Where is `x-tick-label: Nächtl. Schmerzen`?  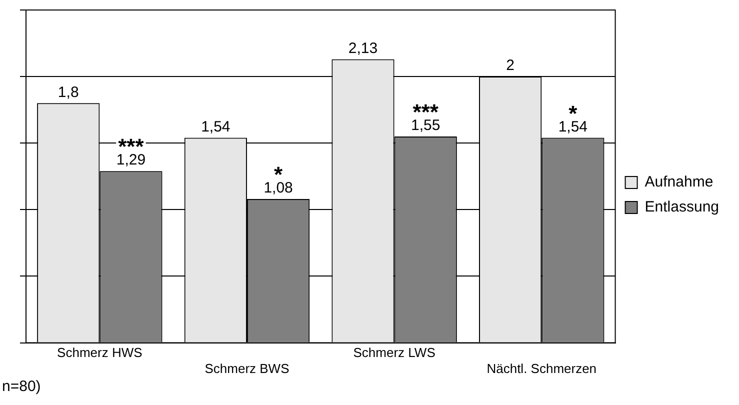
x-tick-label: Nächtl. Schmerzen is located at coordinates (541, 368).